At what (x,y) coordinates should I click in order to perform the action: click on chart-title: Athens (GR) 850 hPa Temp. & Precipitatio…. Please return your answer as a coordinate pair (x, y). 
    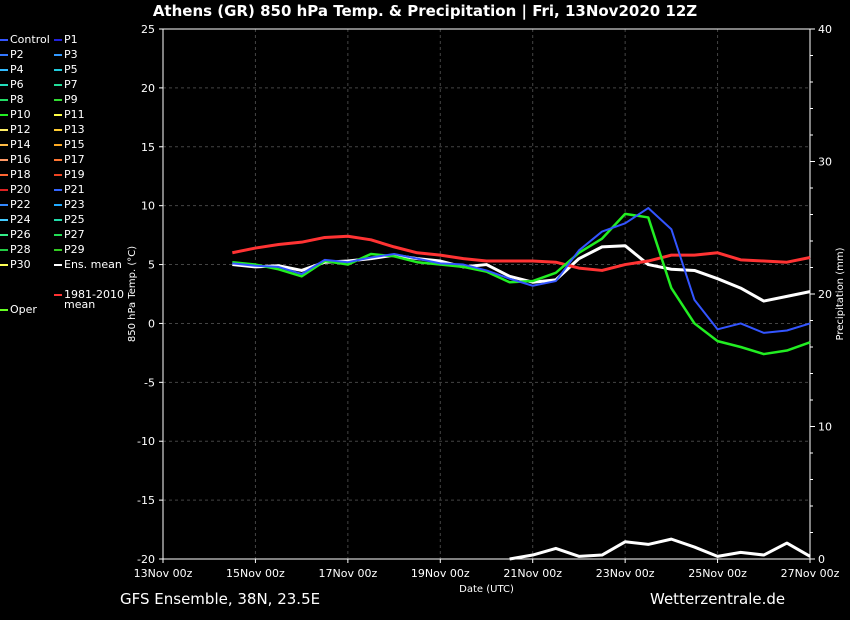
    Looking at the image, I should click on (425, 11).